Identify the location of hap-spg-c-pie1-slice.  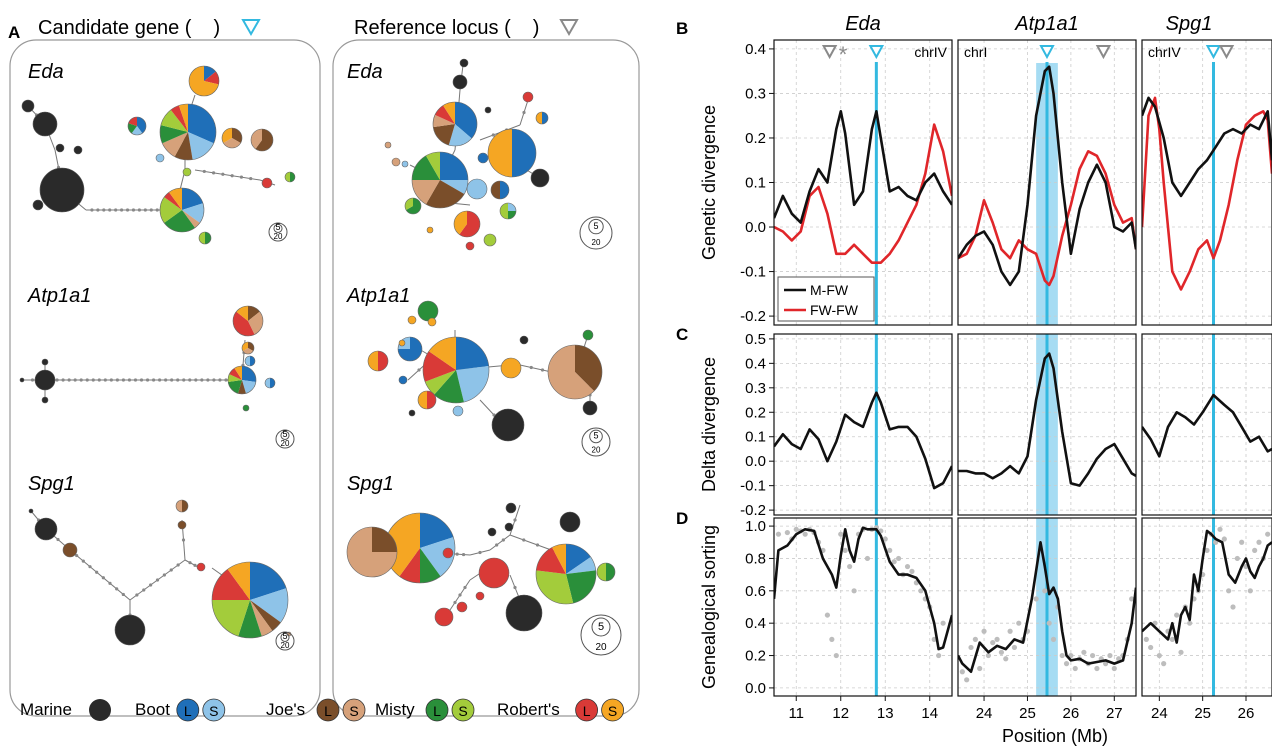
(179, 506).